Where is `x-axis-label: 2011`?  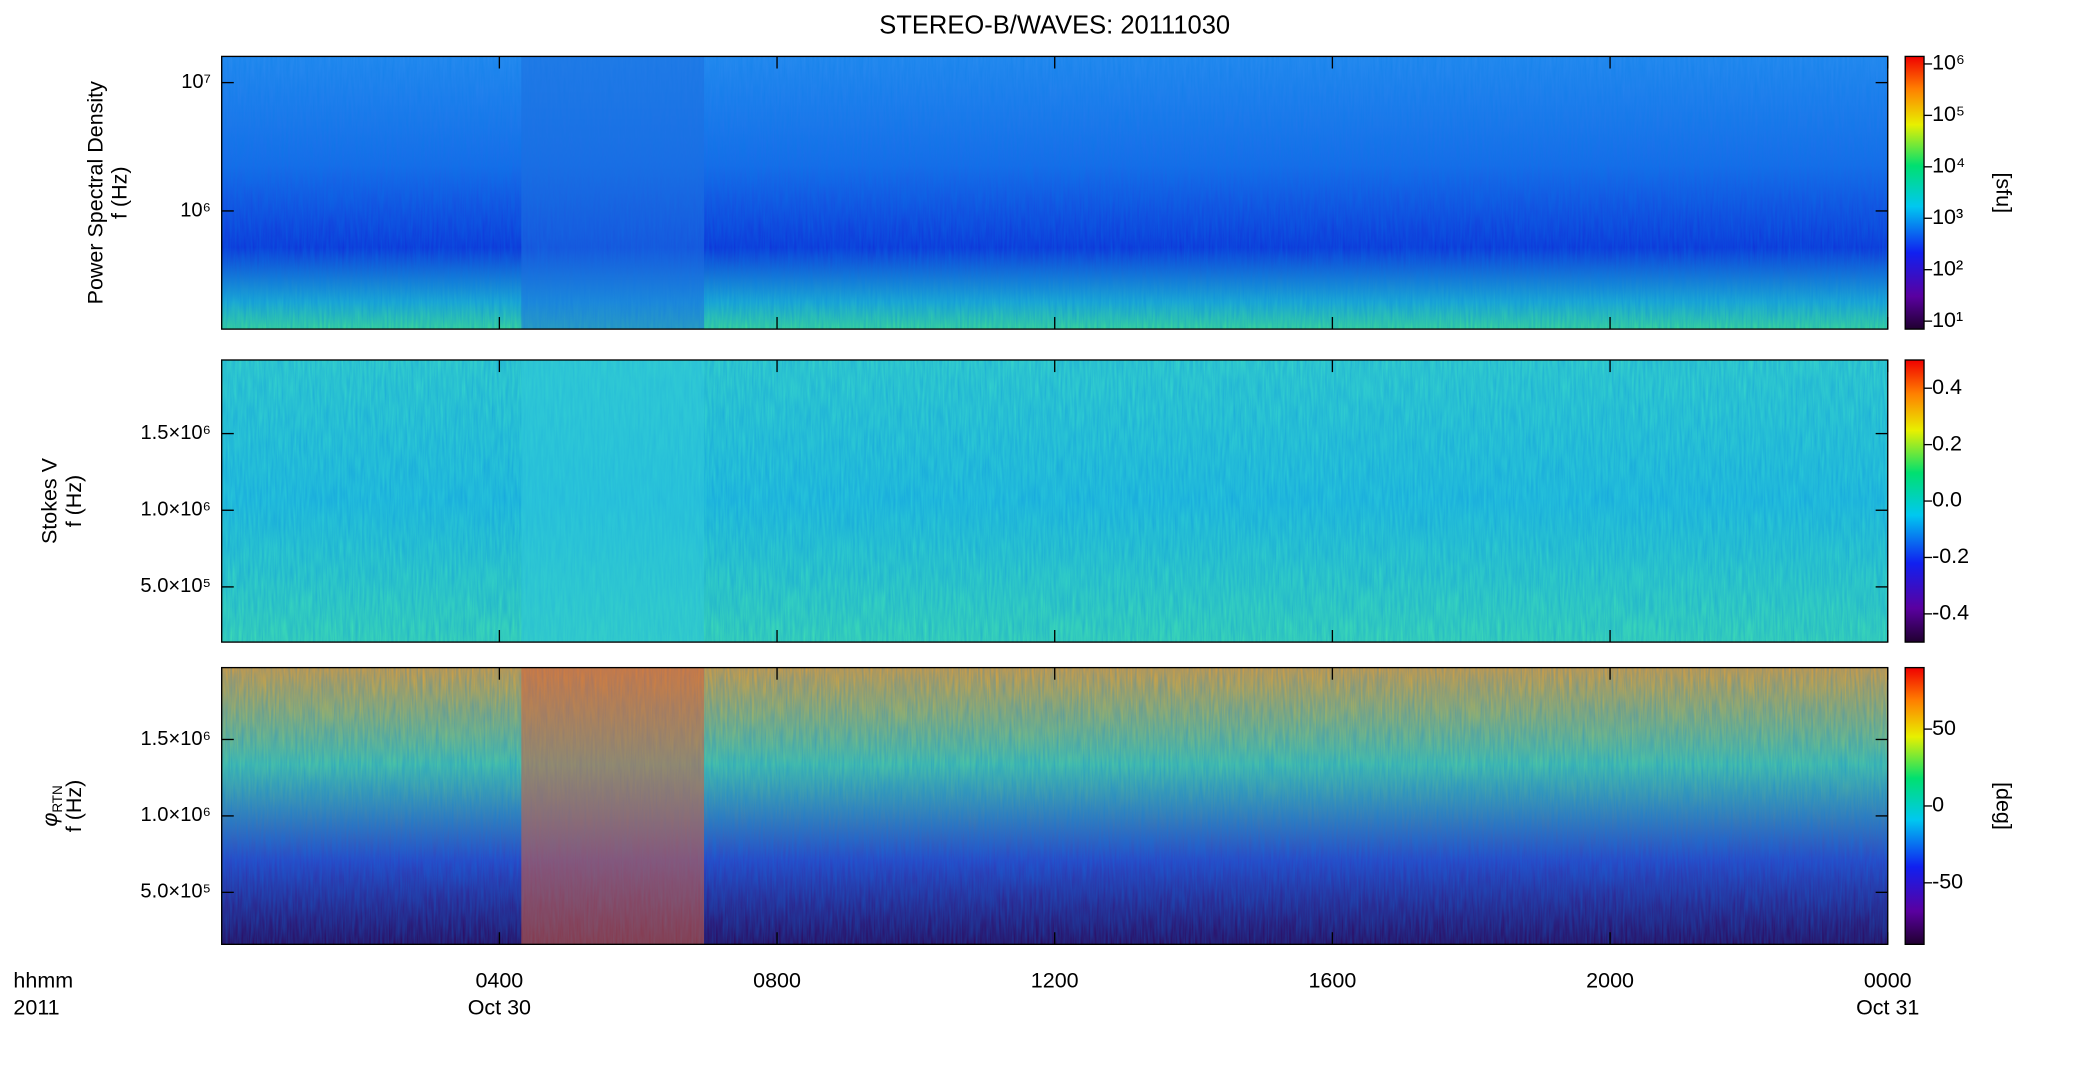
x-axis-label: 2011 is located at coordinates (36, 1007).